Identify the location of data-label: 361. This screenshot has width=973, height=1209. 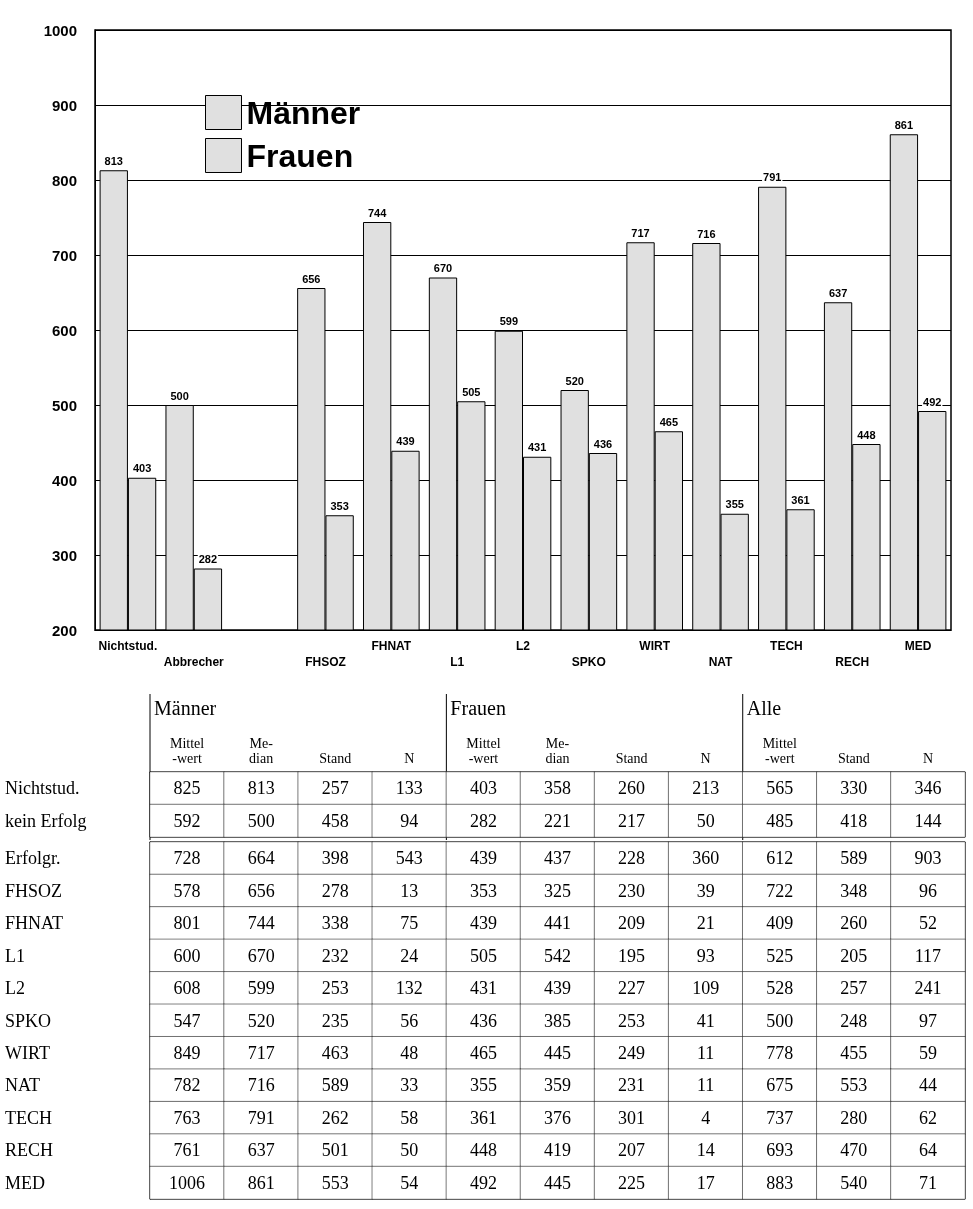
(483, 1117).